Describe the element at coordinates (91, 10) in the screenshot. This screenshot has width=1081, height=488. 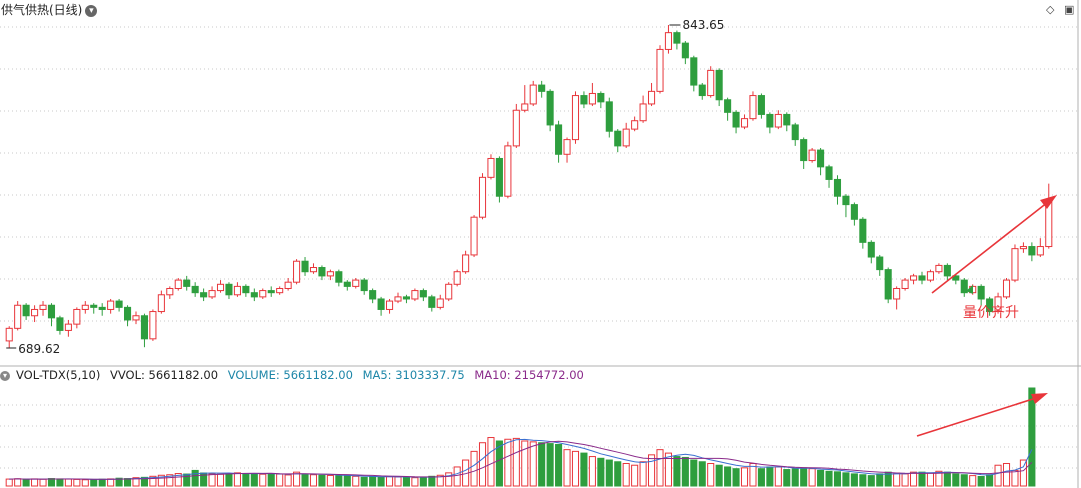
I see `dropdown-icon: ▾` at that location.